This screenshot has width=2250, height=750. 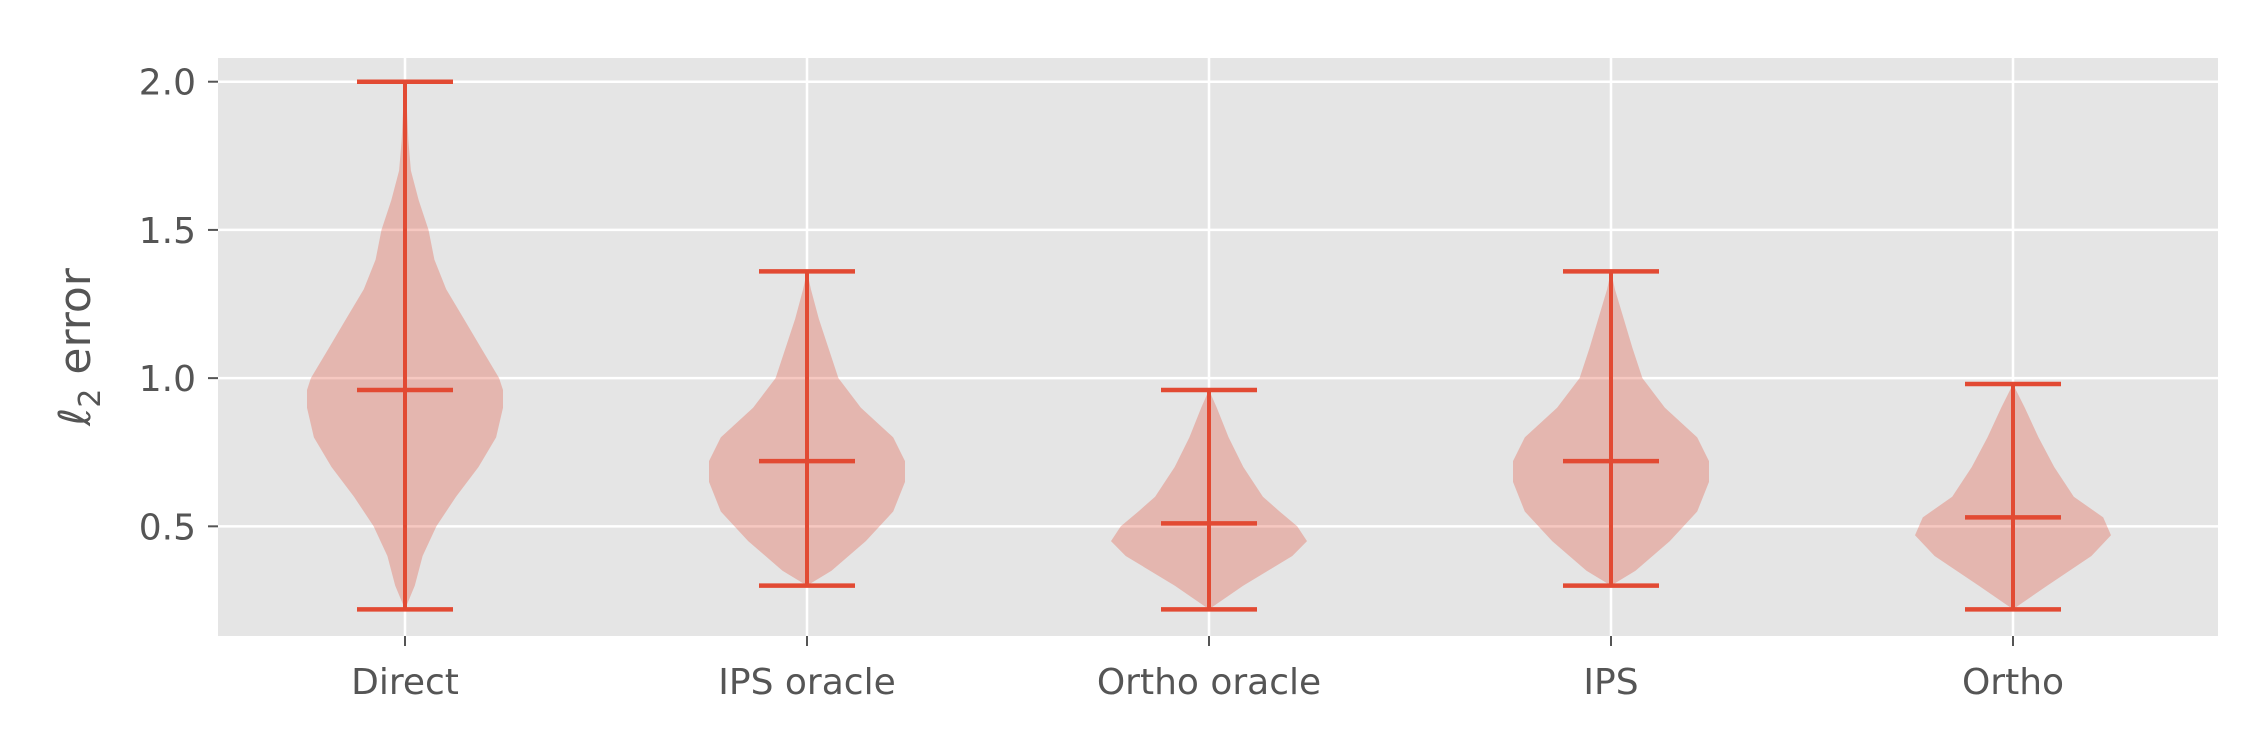 I want to click on x-tick-label: Direct, so click(x=405, y=682).